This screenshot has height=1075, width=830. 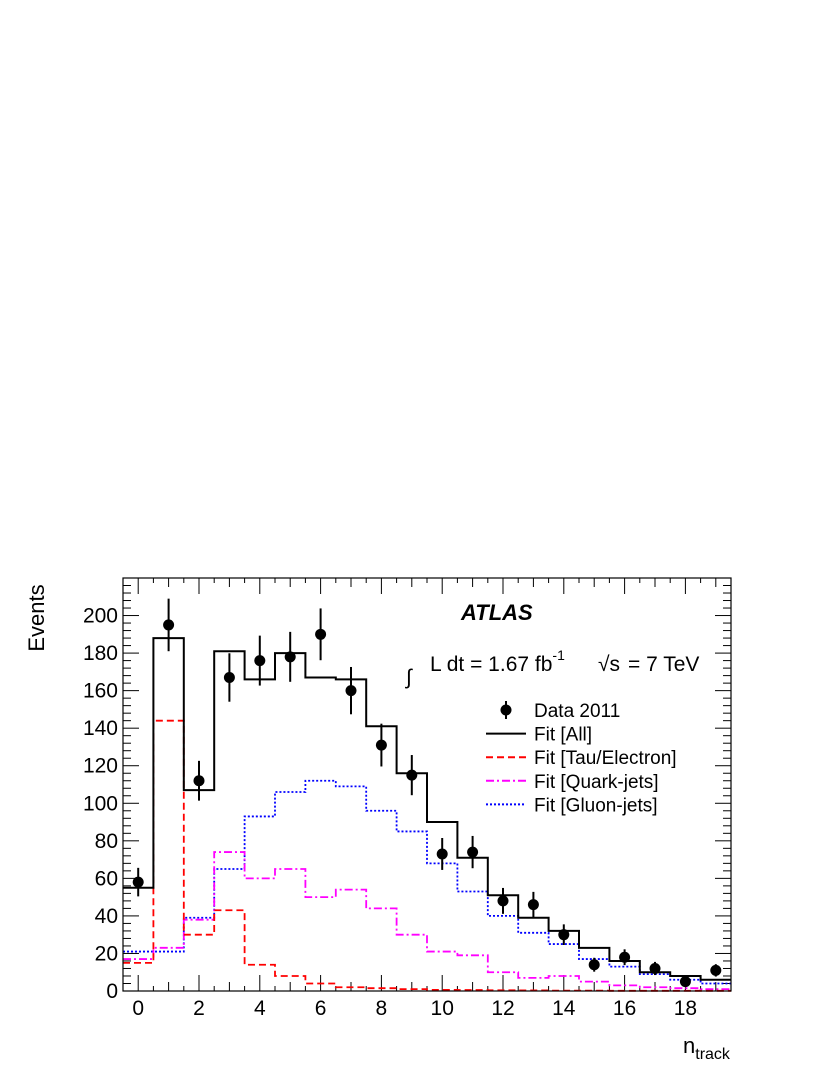 I want to click on x-tick-label: 18, so click(x=685, y=1008).